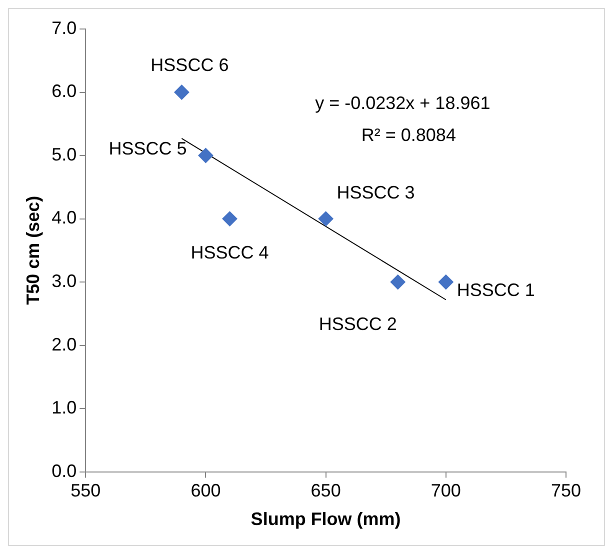  What do you see at coordinates (64, 408) in the screenshot?
I see `y-tick-label: 1.0` at bounding box center [64, 408].